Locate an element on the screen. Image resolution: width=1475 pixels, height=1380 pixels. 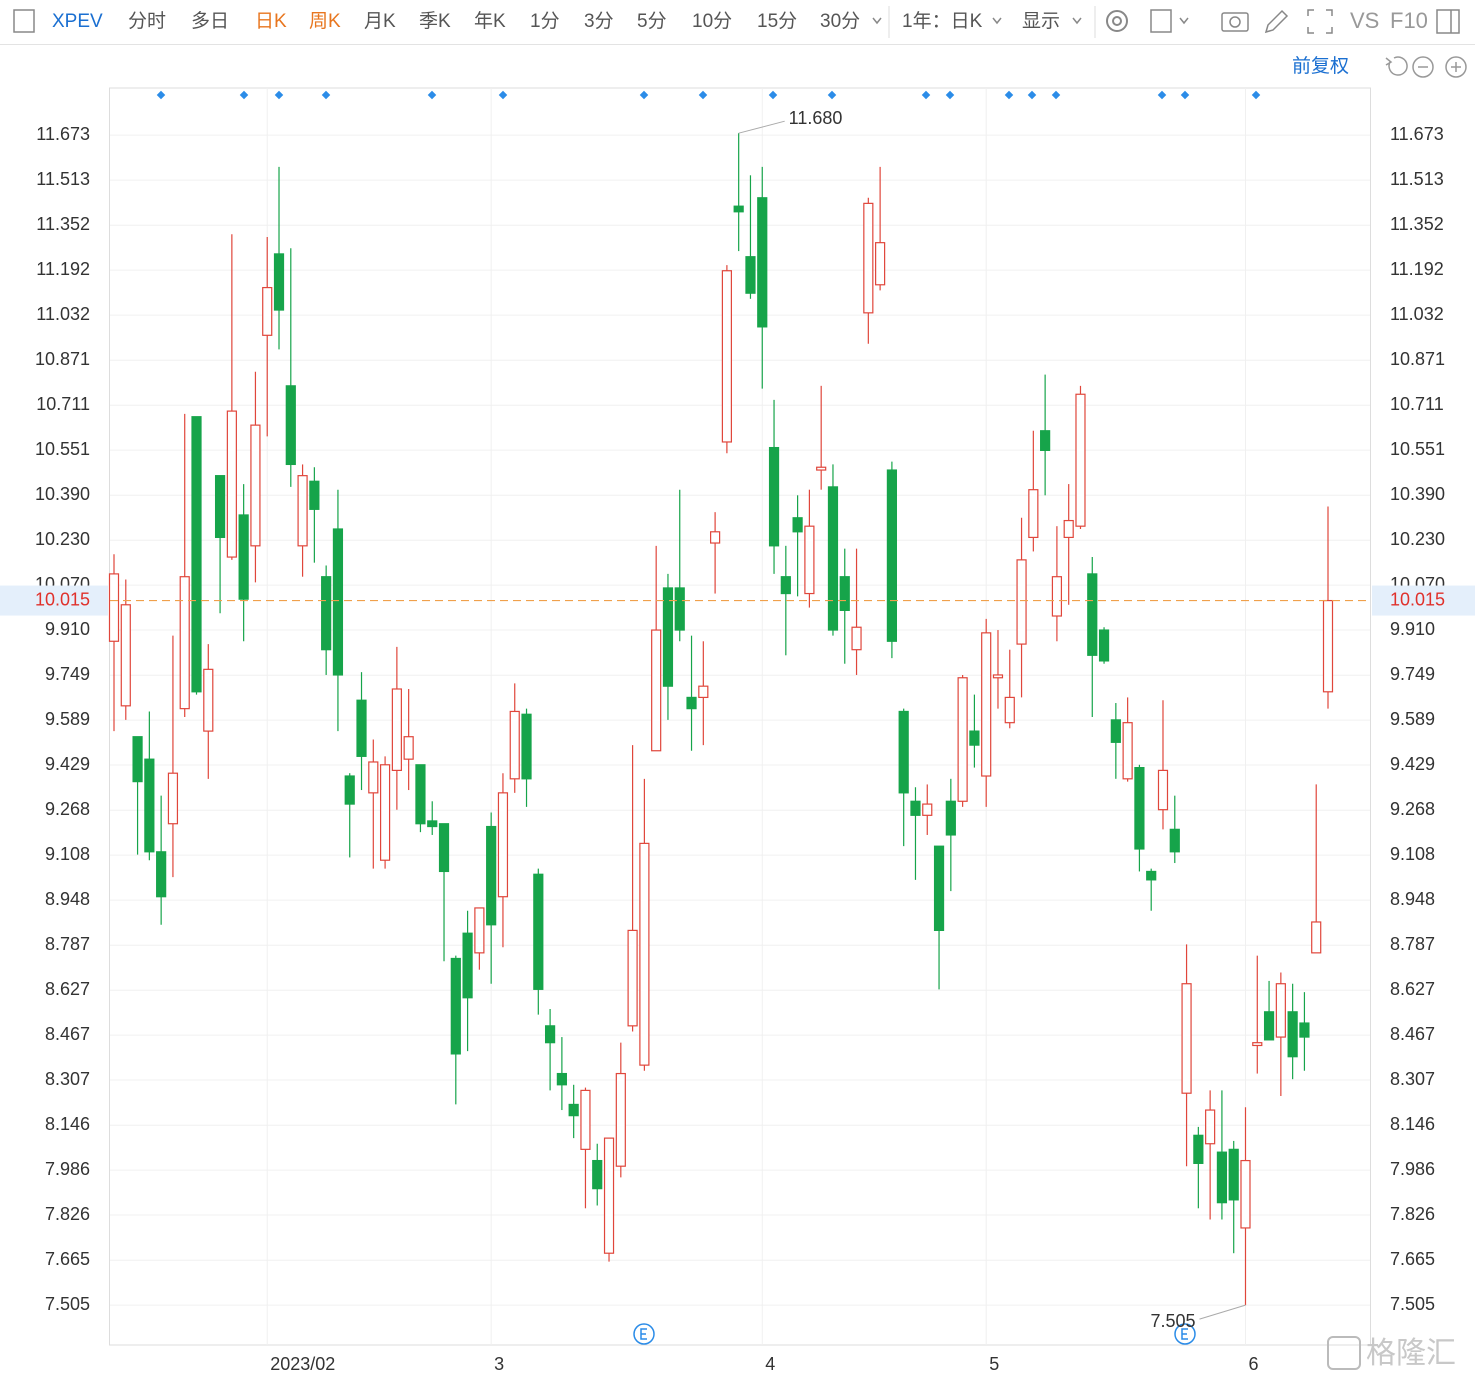
camera-icon is located at coordinates (1235, 22).